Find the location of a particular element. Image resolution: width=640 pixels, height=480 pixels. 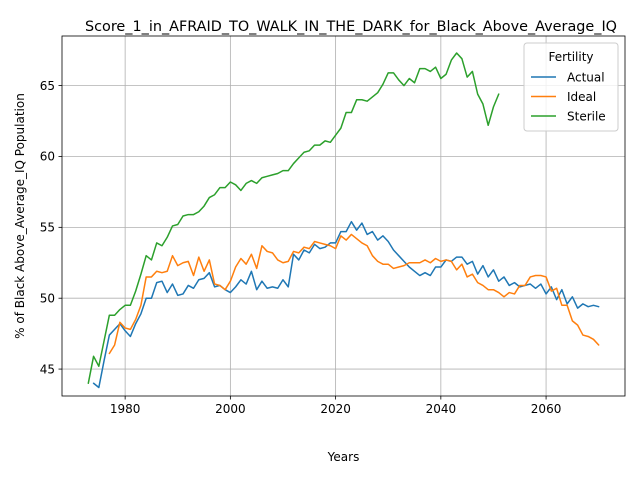

legend: Fertility Actual Ideal Sterile is located at coordinates (571, 87).